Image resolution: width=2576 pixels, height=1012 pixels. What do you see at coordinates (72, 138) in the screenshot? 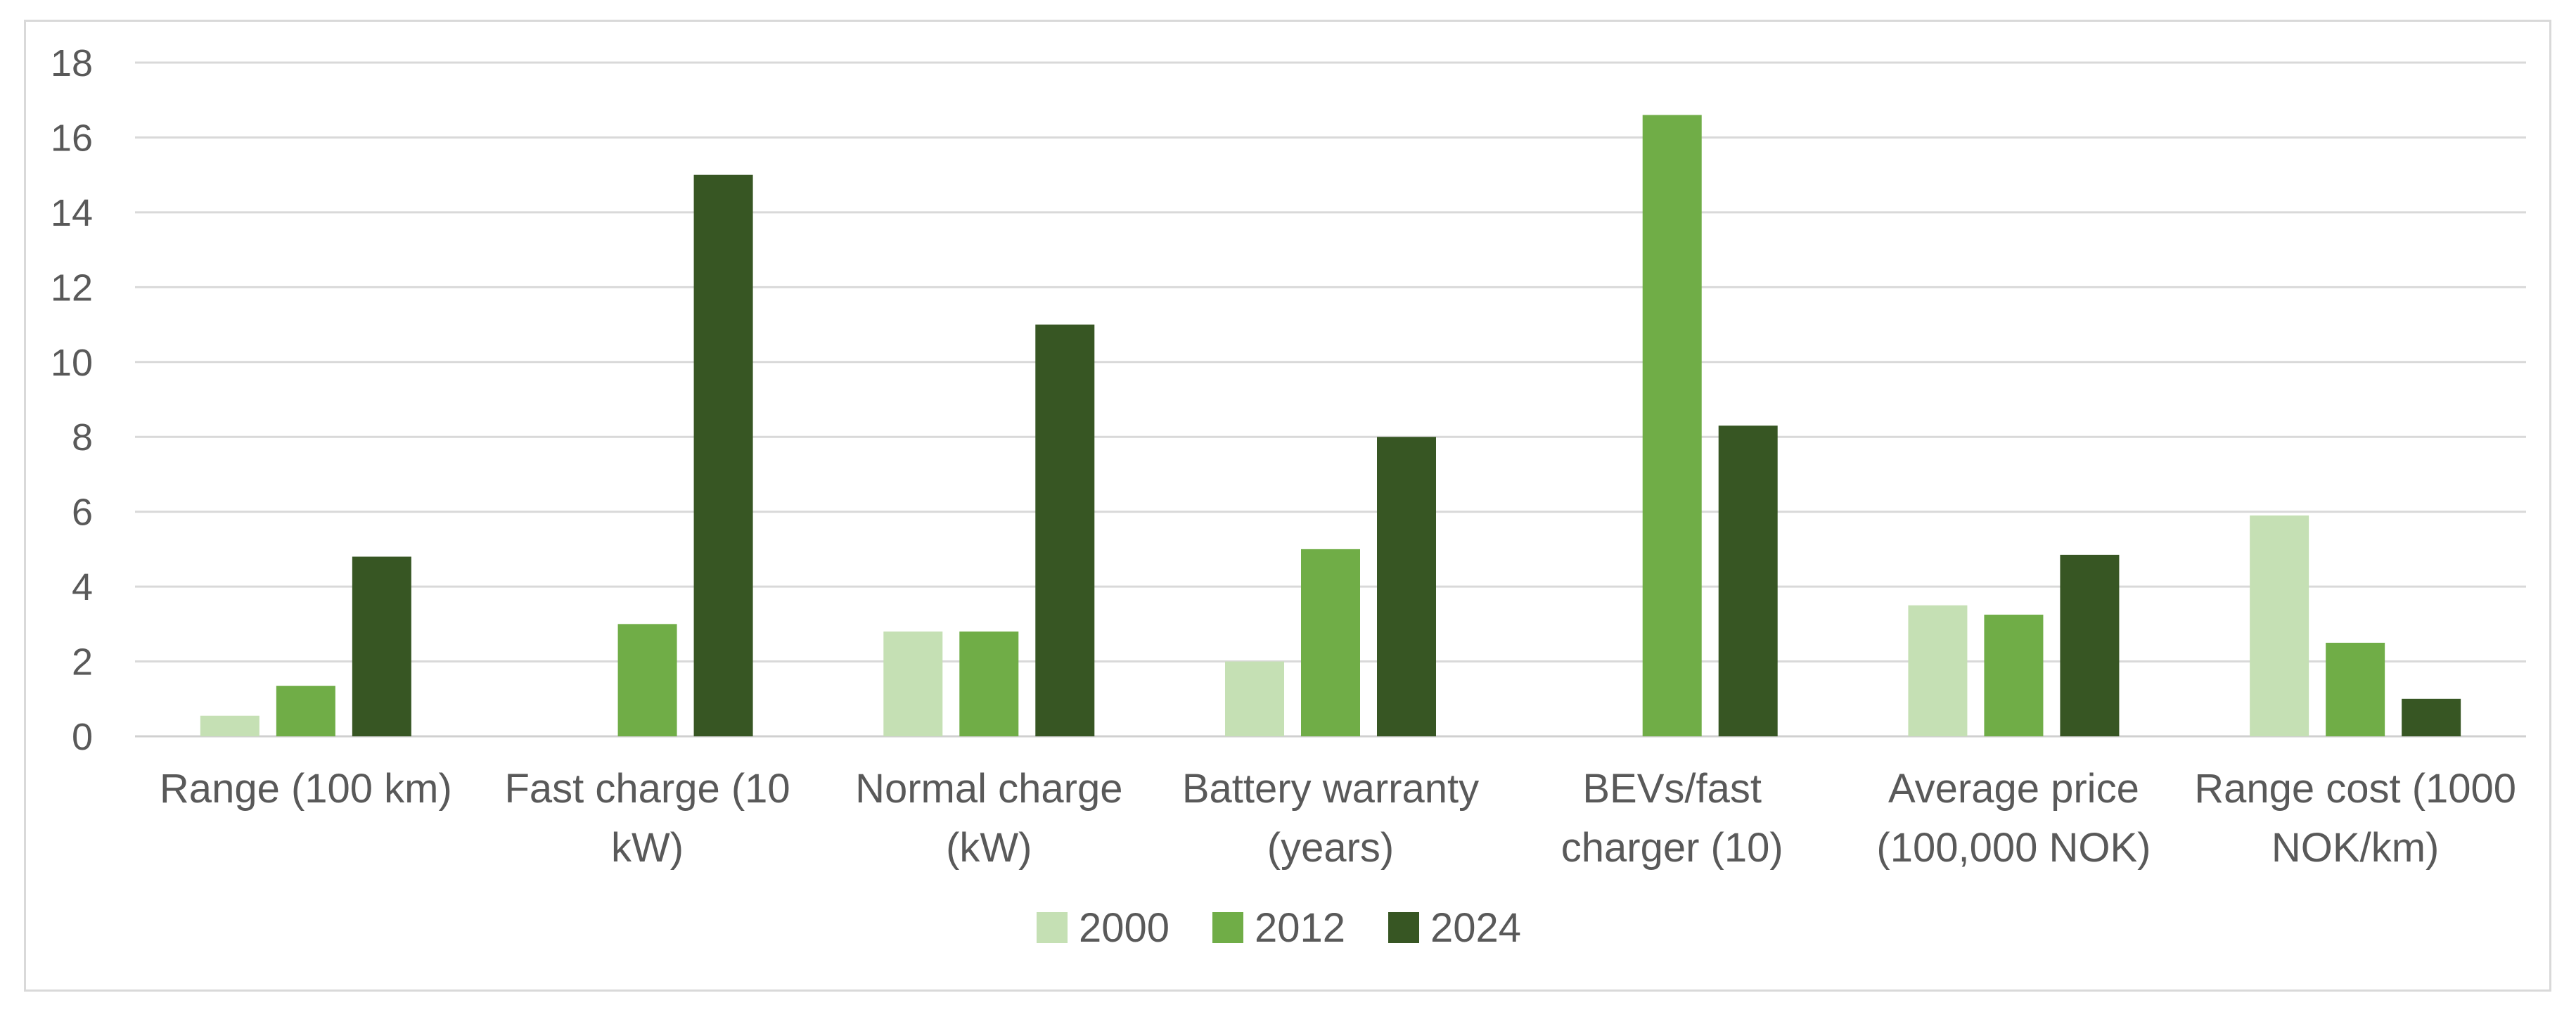
I see `y-tick-label: 16` at bounding box center [72, 138].